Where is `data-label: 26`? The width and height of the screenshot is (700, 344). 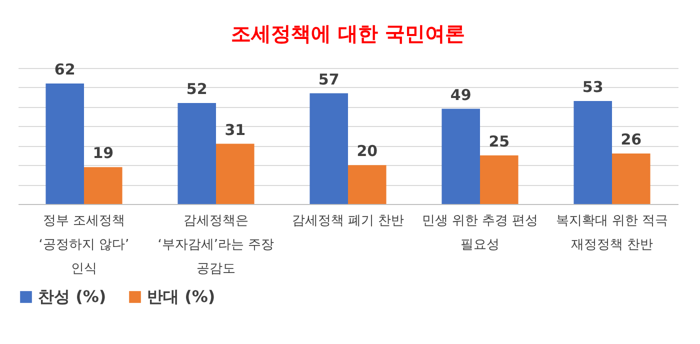
data-label: 26 is located at coordinates (631, 139).